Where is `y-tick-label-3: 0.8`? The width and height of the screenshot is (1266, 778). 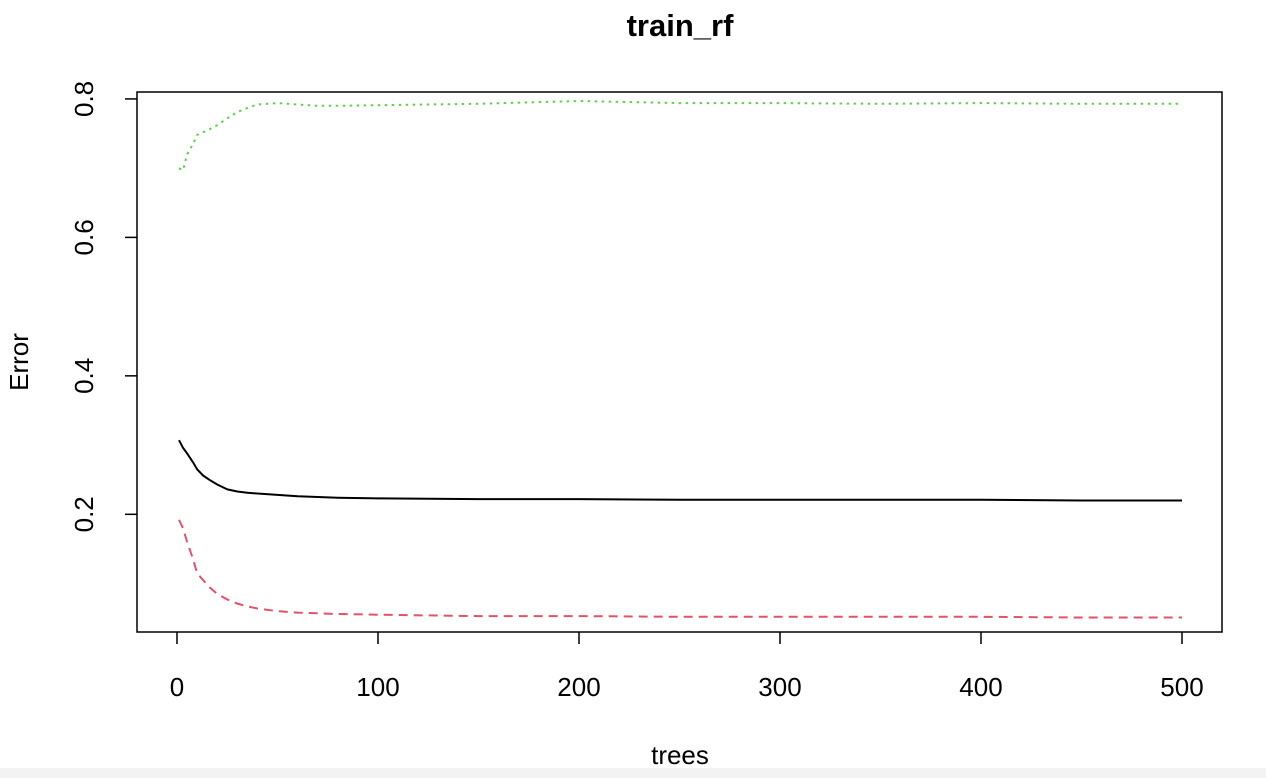
y-tick-label-3: 0.8 is located at coordinates (84, 99).